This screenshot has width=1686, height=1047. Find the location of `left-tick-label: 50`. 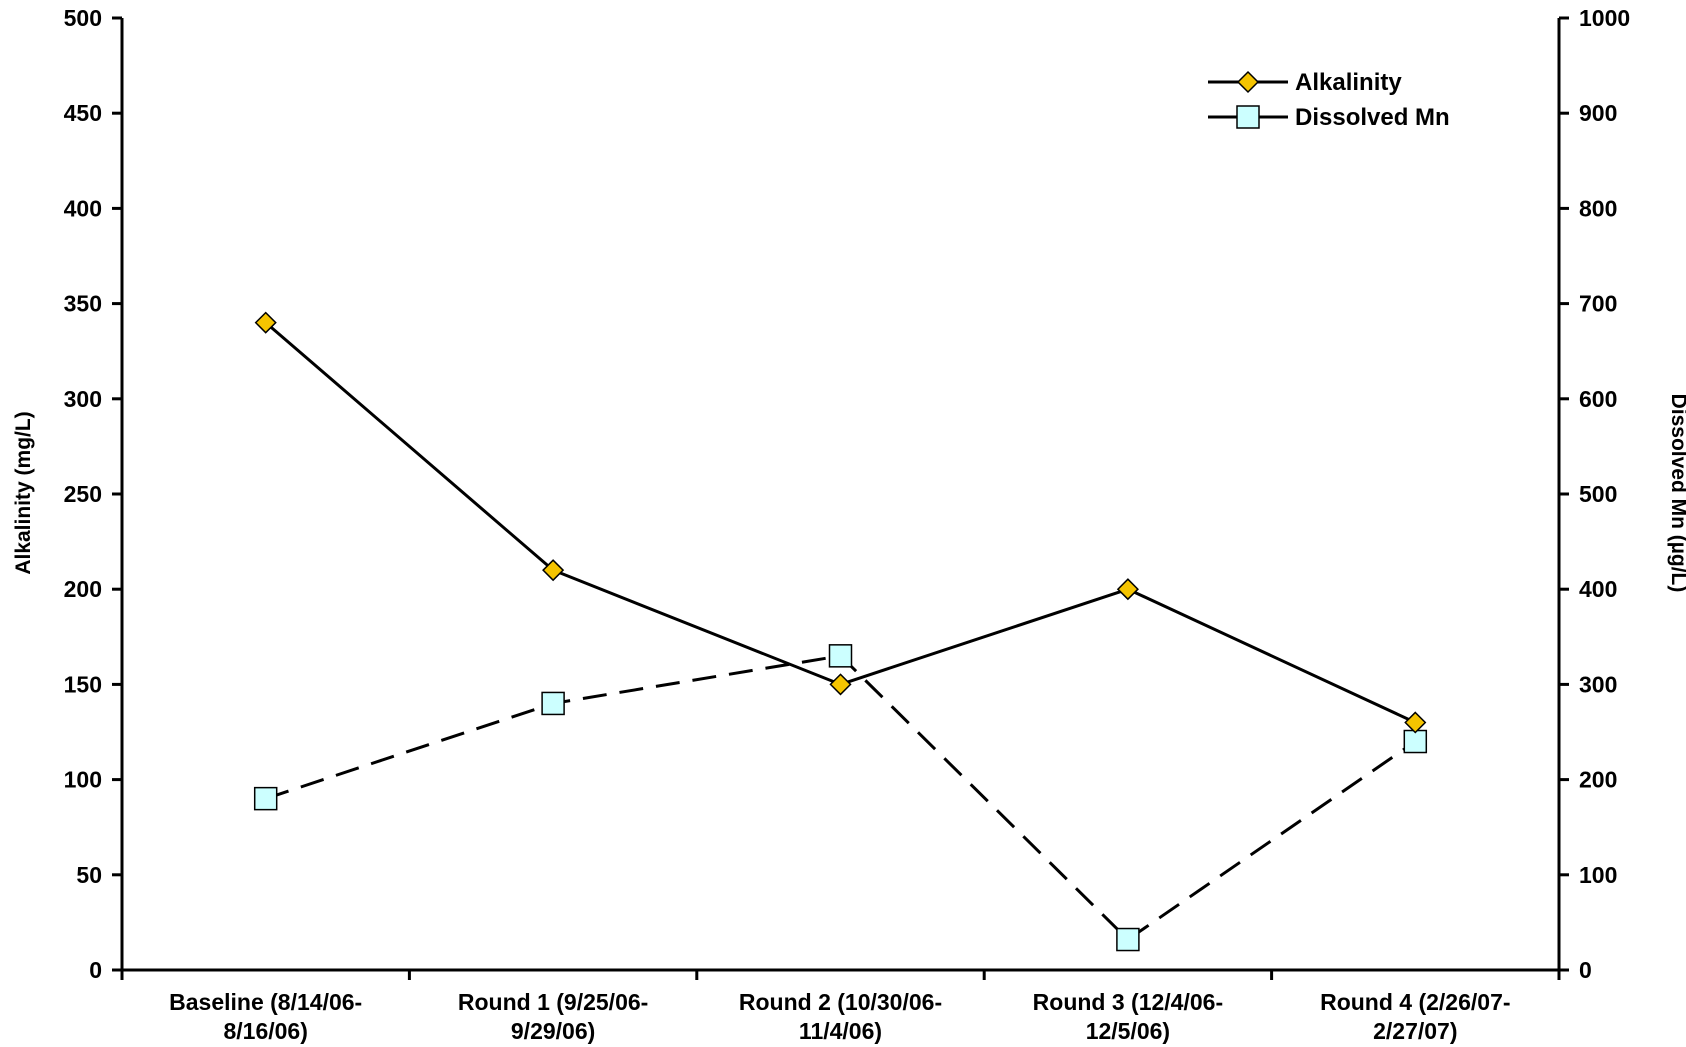

left-tick-label: 50 is located at coordinates (89, 875).